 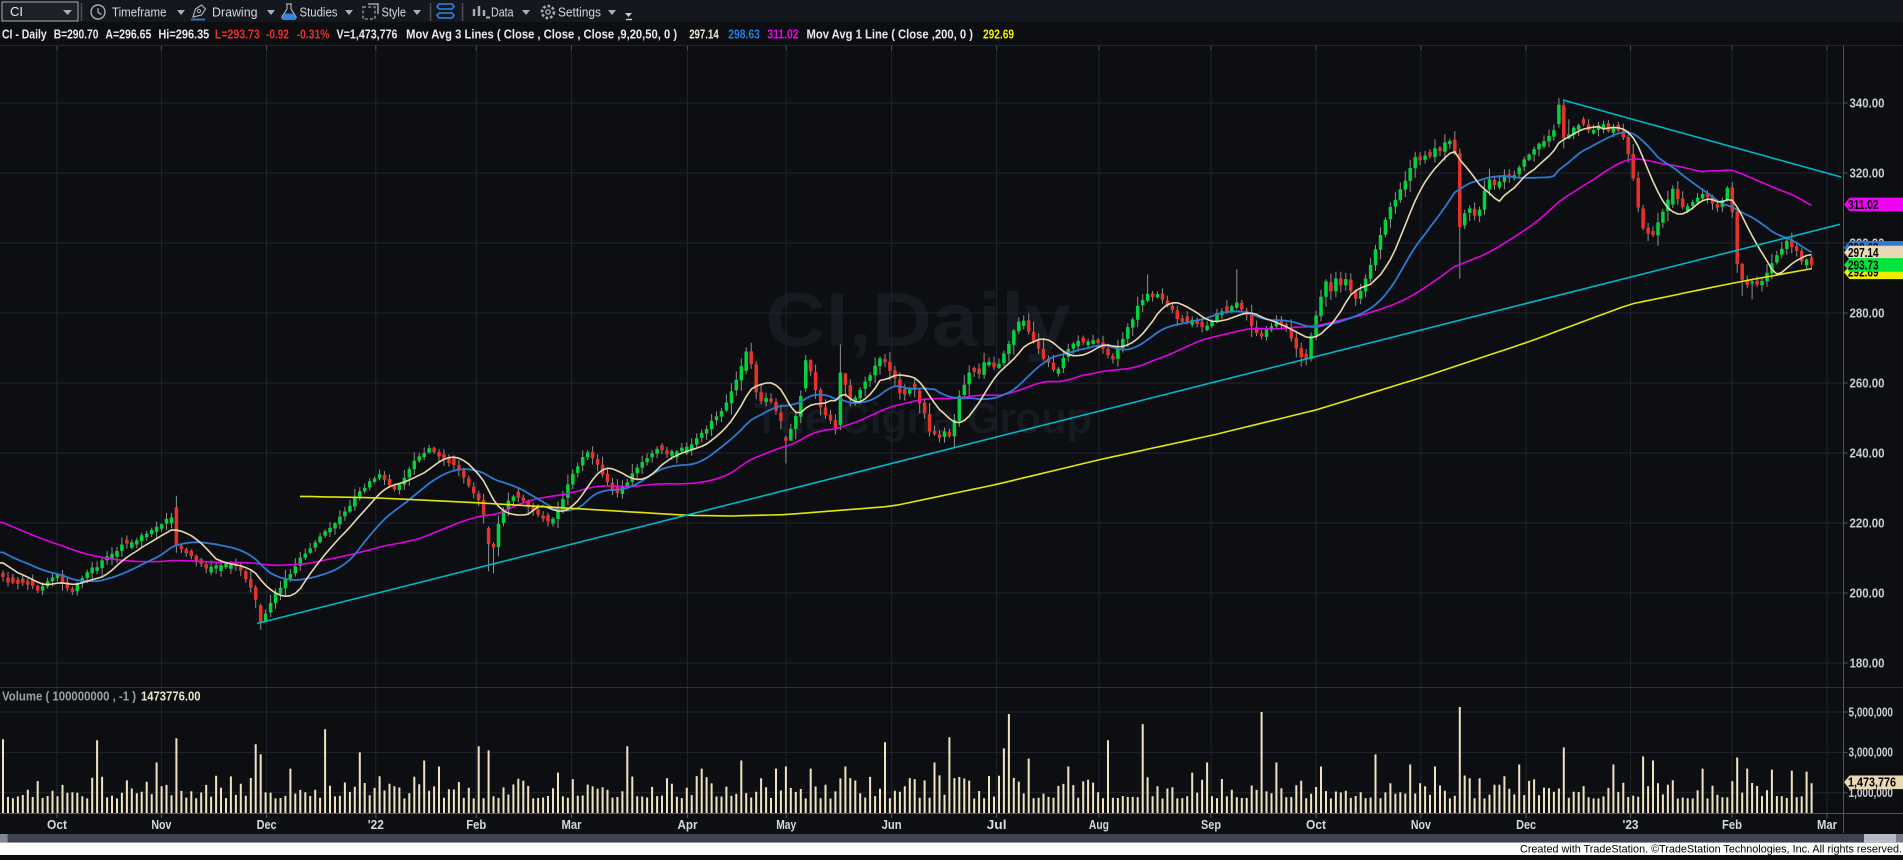 I want to click on svg-text: Hi=296.35, so click(x=183, y=35).